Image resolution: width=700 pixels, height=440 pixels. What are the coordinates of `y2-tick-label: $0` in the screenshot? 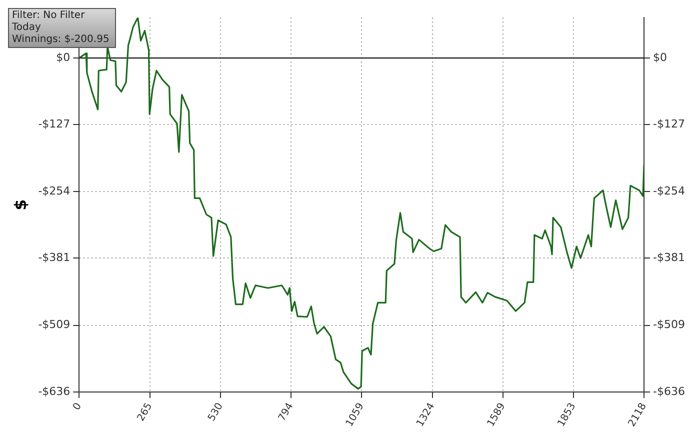 It's located at (660, 57).